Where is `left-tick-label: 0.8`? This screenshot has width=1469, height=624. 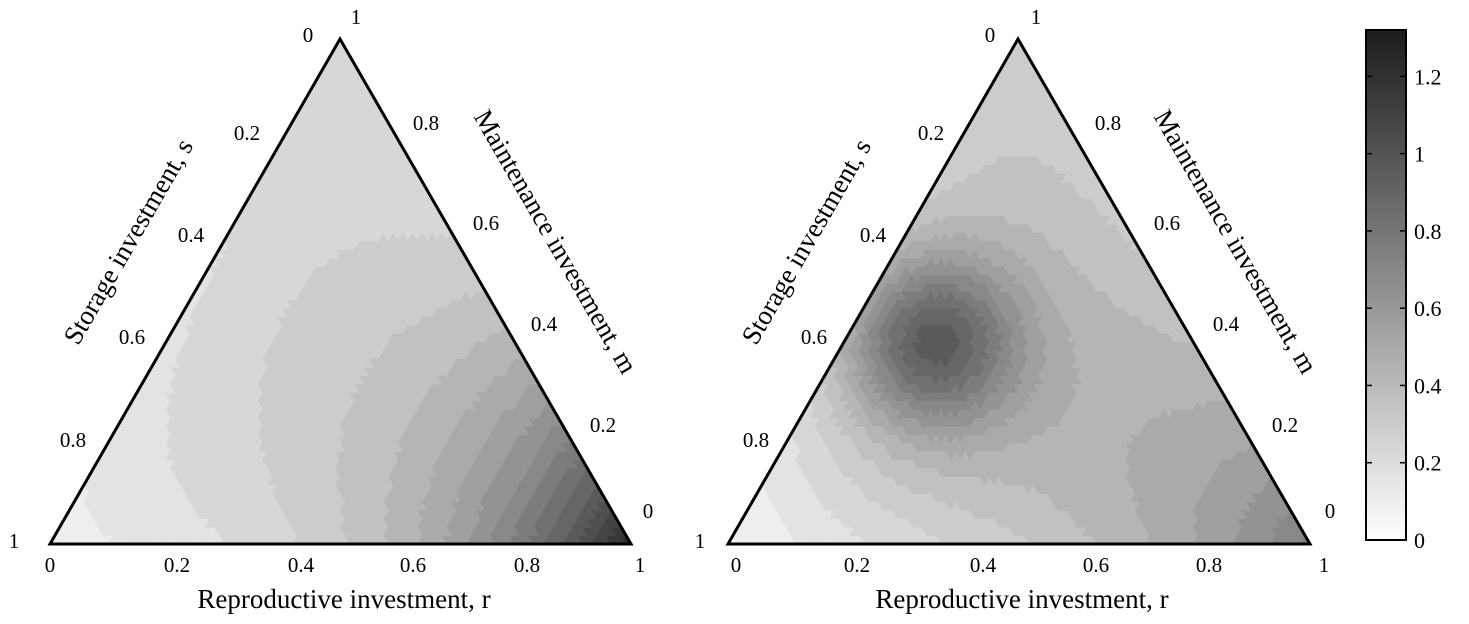
left-tick-label: 0.8 is located at coordinates (73, 440).